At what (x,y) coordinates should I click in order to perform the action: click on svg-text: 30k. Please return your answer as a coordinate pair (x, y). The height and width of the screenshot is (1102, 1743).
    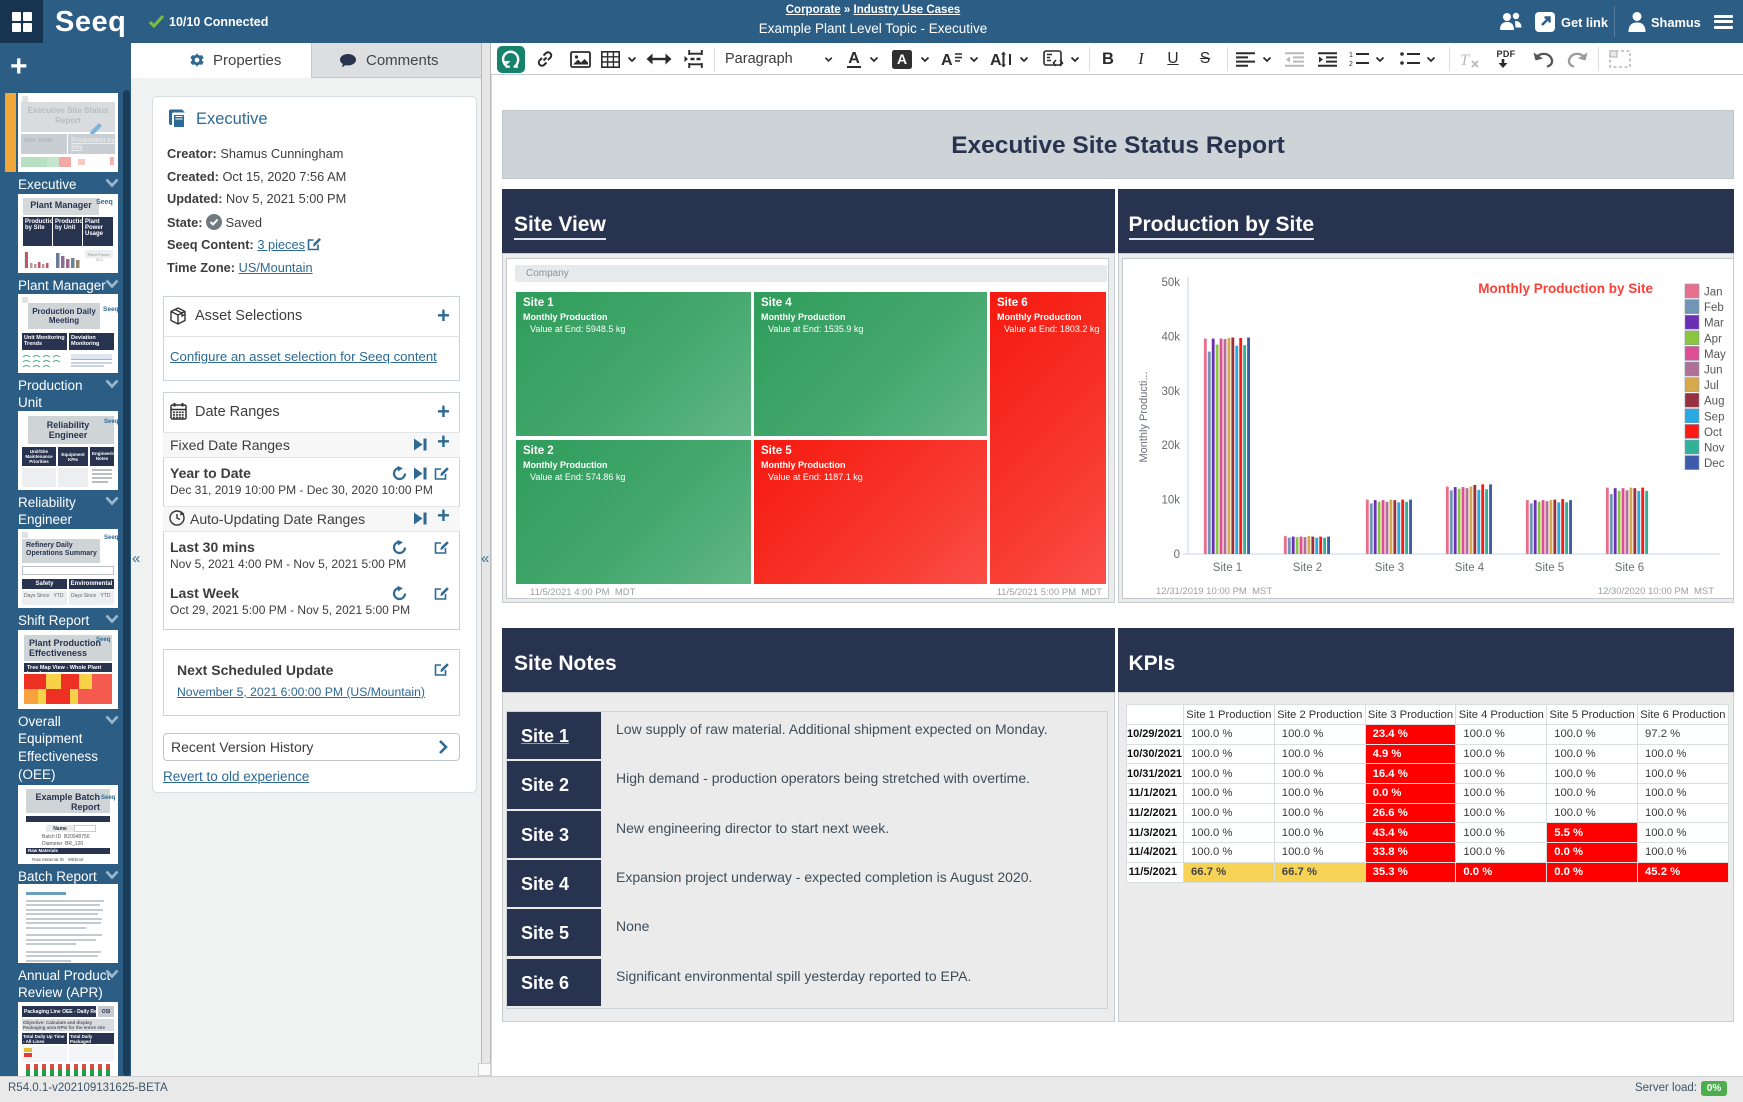
    Looking at the image, I should click on (1170, 391).